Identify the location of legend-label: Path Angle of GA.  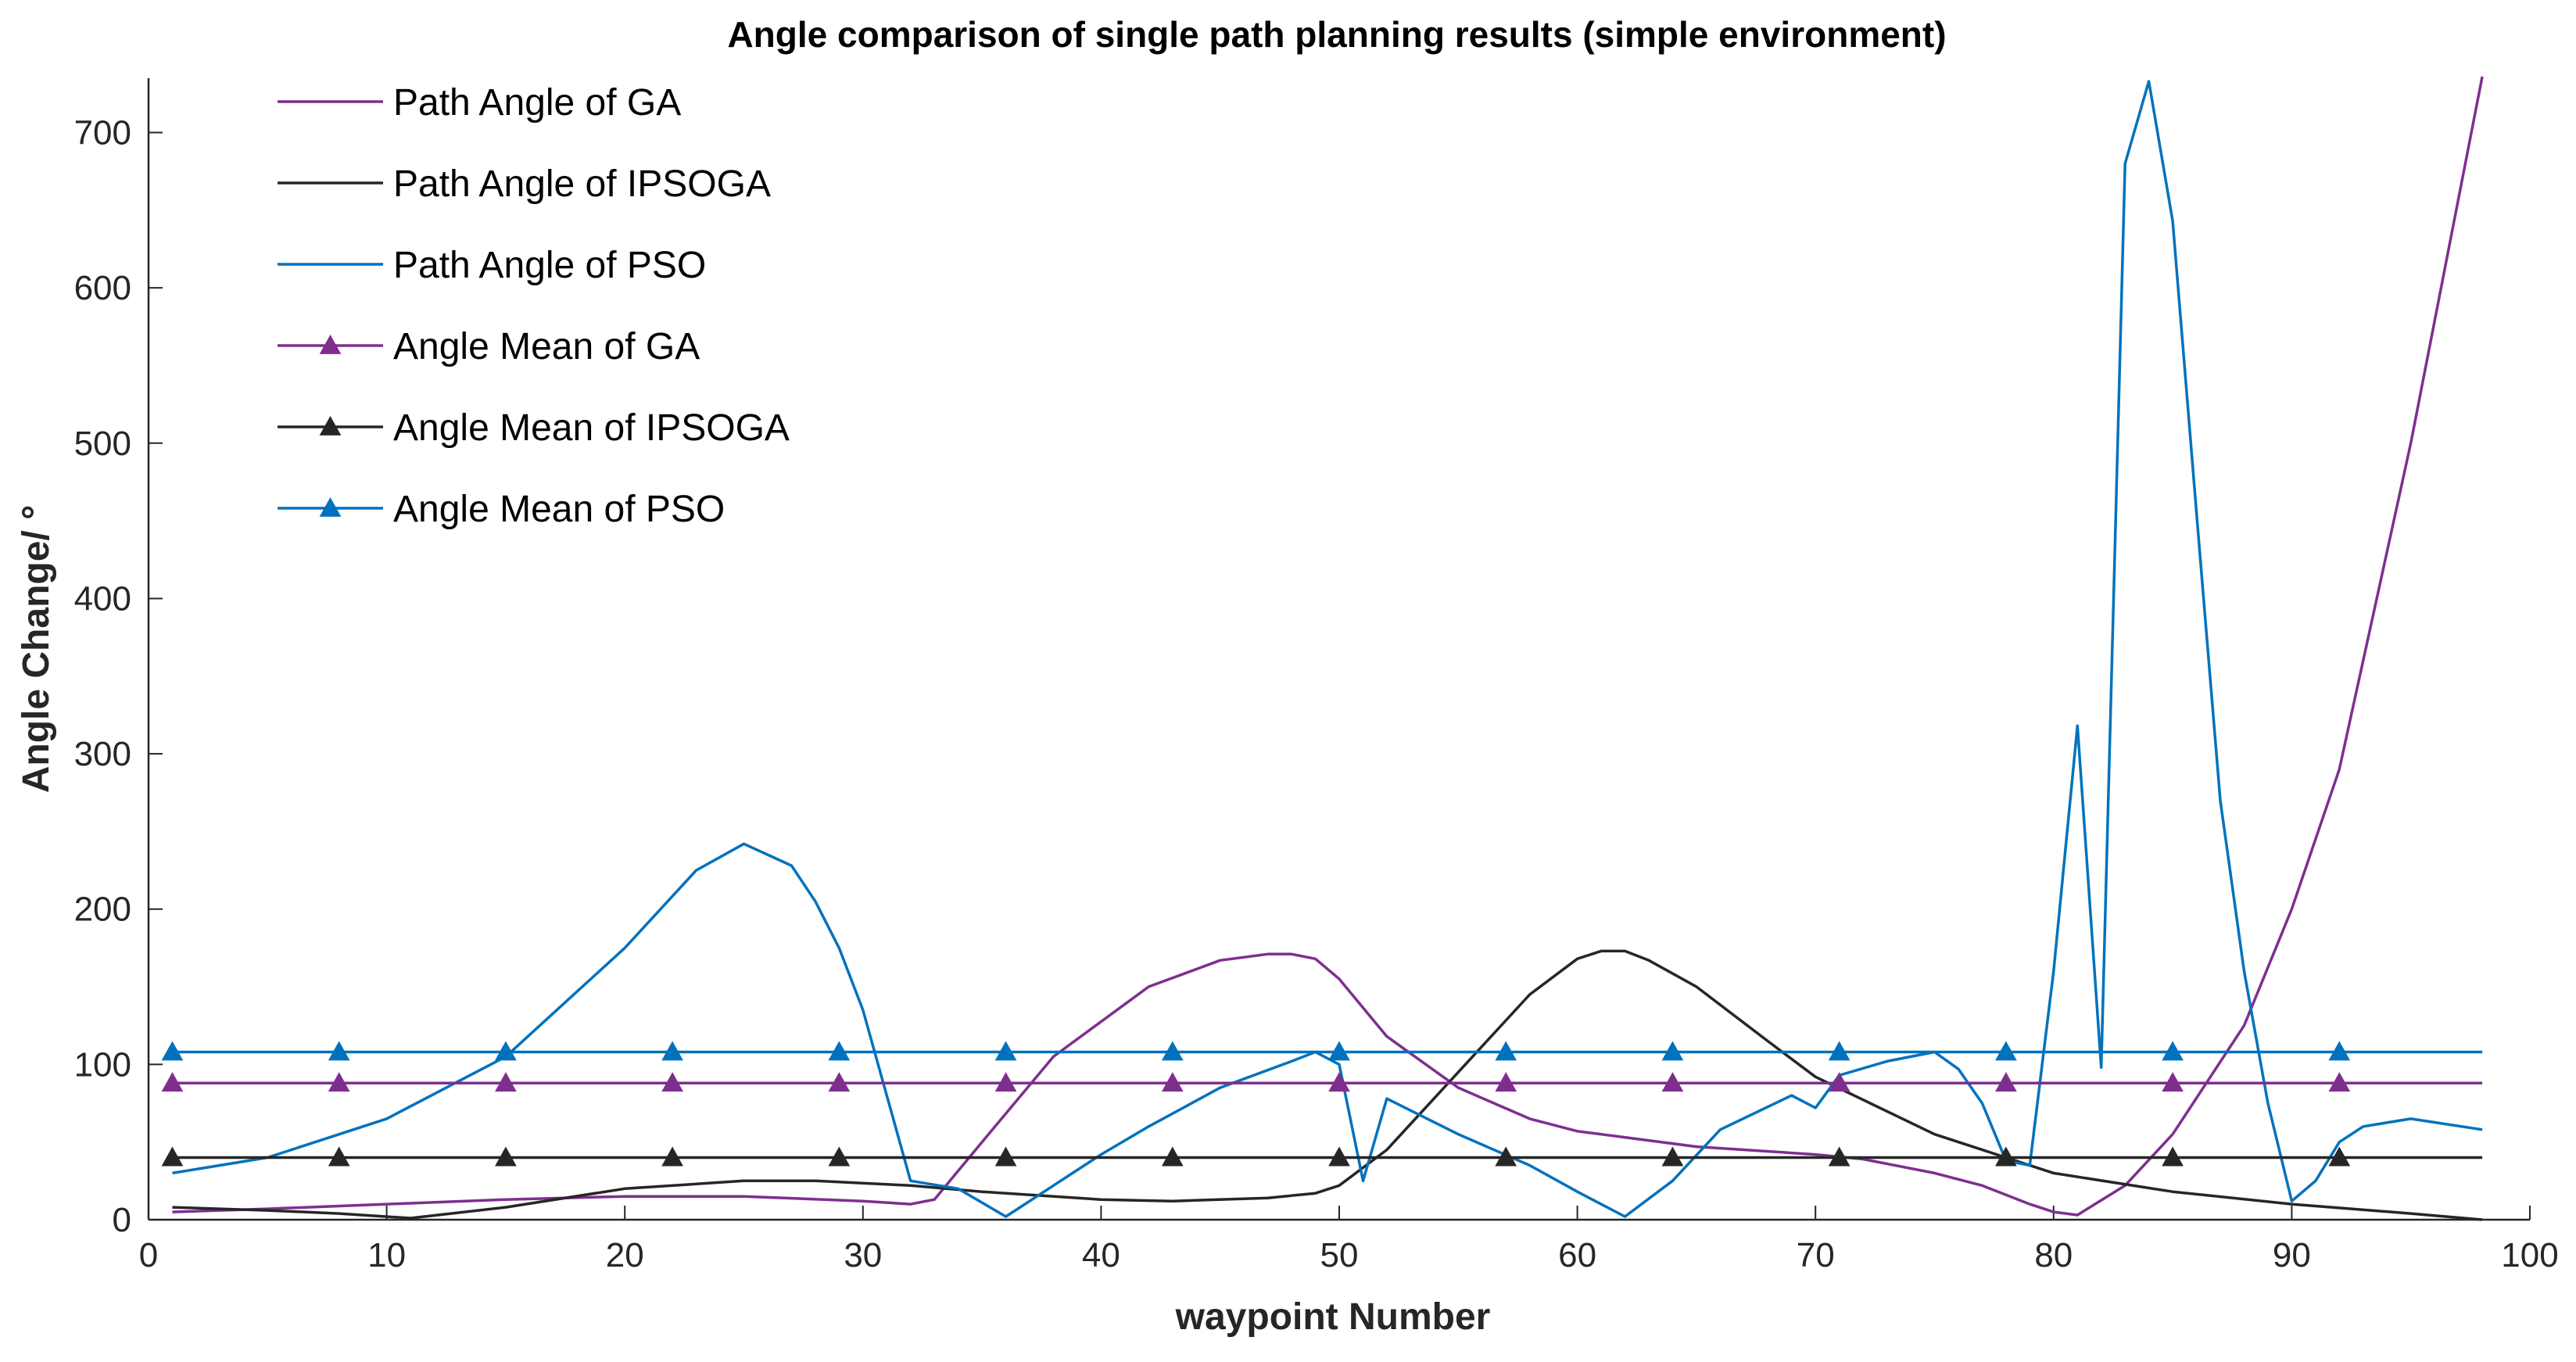
(537, 103).